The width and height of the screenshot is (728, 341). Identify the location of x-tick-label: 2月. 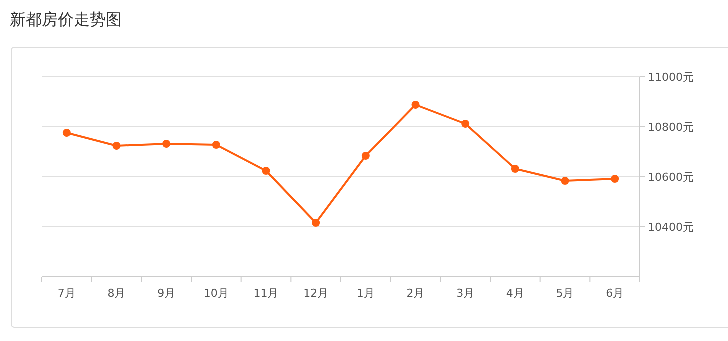
(415, 293).